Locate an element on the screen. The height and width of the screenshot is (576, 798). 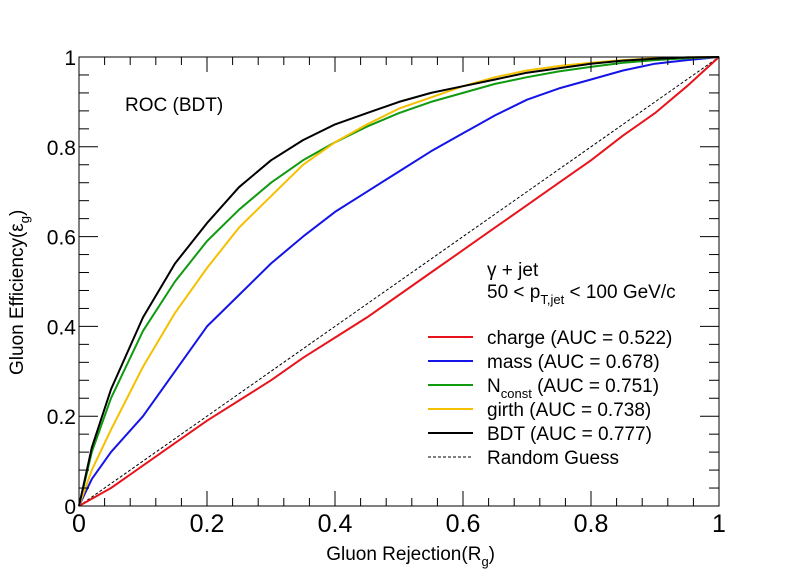
legend-label-main-5: Random Guess is located at coordinates (553, 458).